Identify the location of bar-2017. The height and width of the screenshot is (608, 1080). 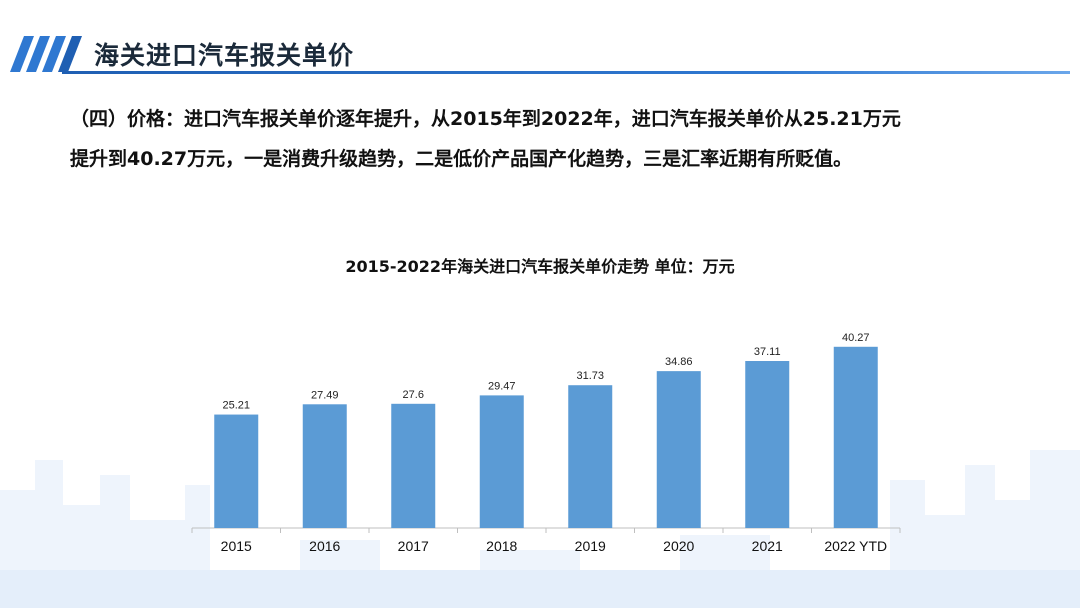
(413, 465).